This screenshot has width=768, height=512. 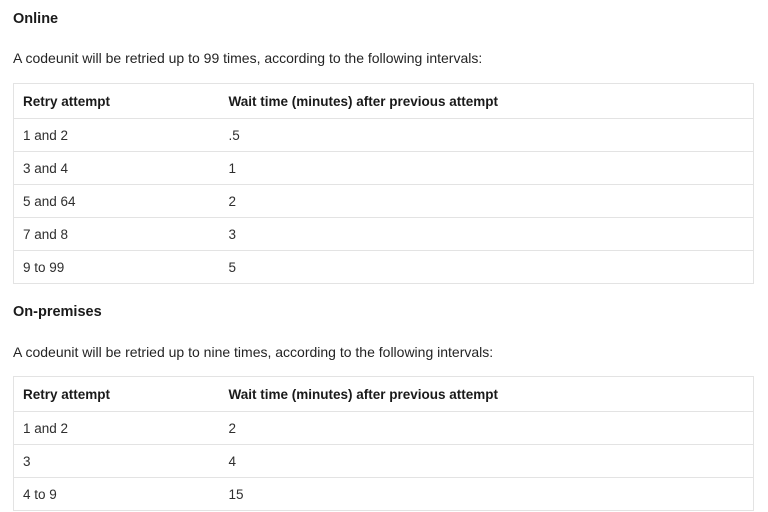 I want to click on cell-wait-time: 3, so click(x=486, y=234).